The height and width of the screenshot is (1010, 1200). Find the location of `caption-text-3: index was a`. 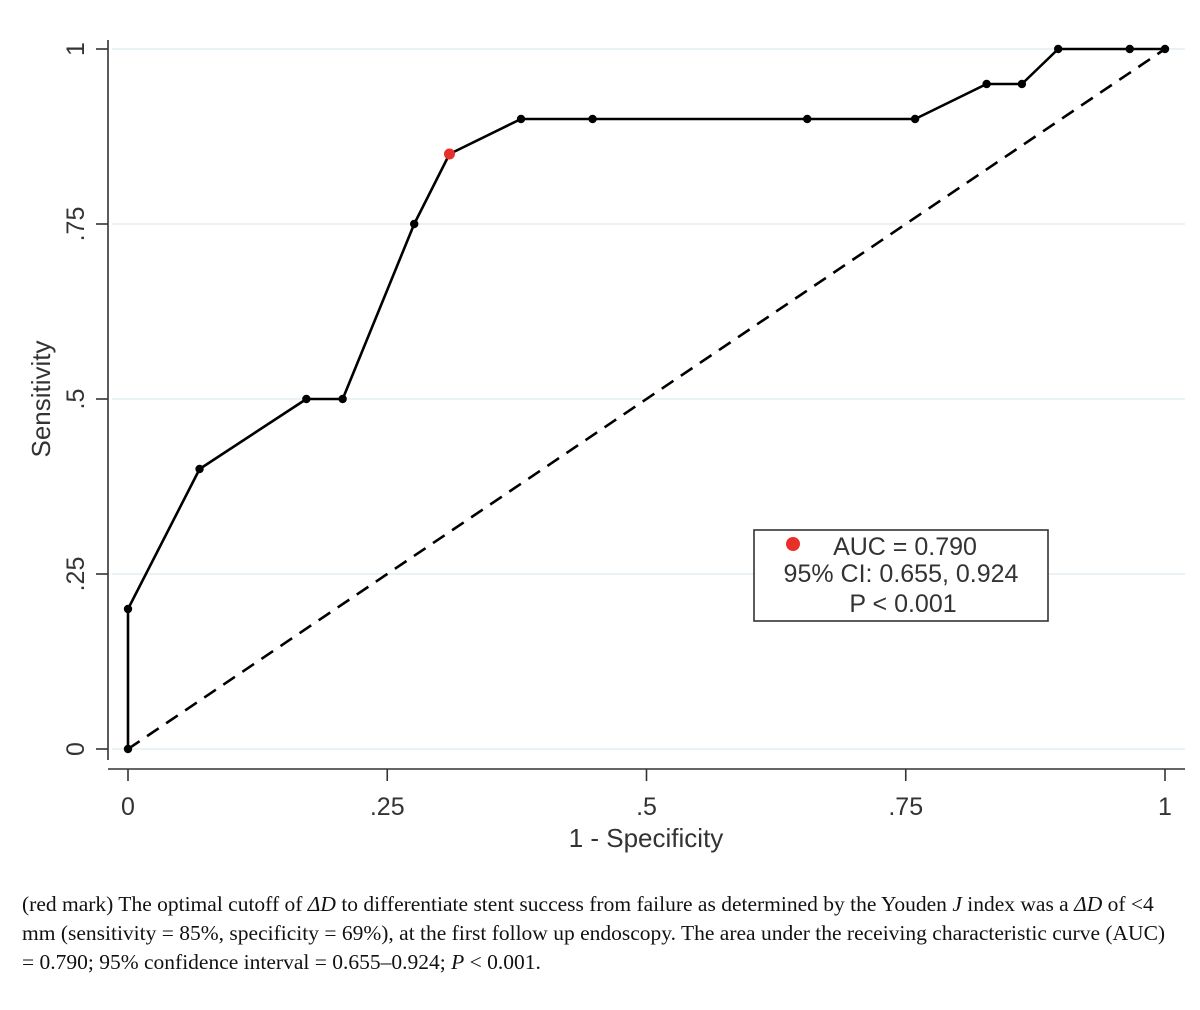

caption-text-3: index was a is located at coordinates (1018, 904).